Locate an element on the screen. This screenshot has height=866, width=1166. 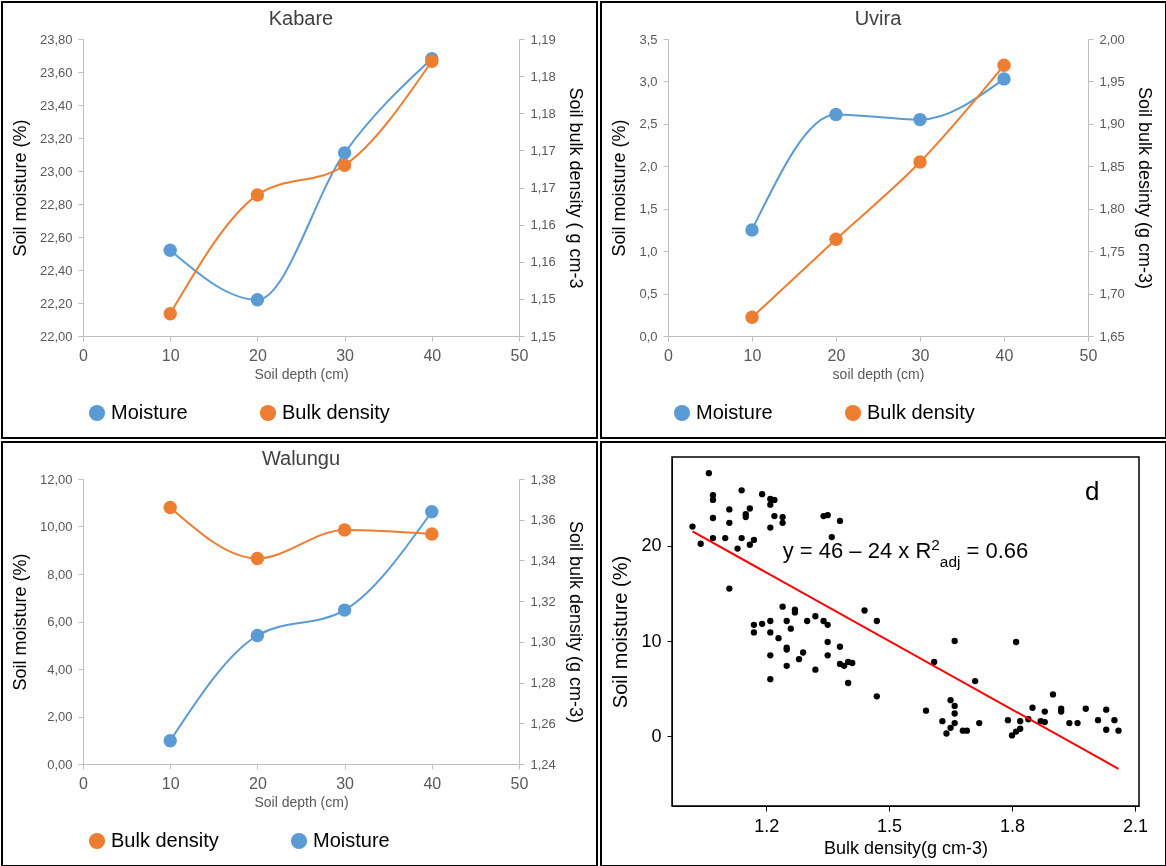
y-tick-label: 20 is located at coordinates (651, 545).